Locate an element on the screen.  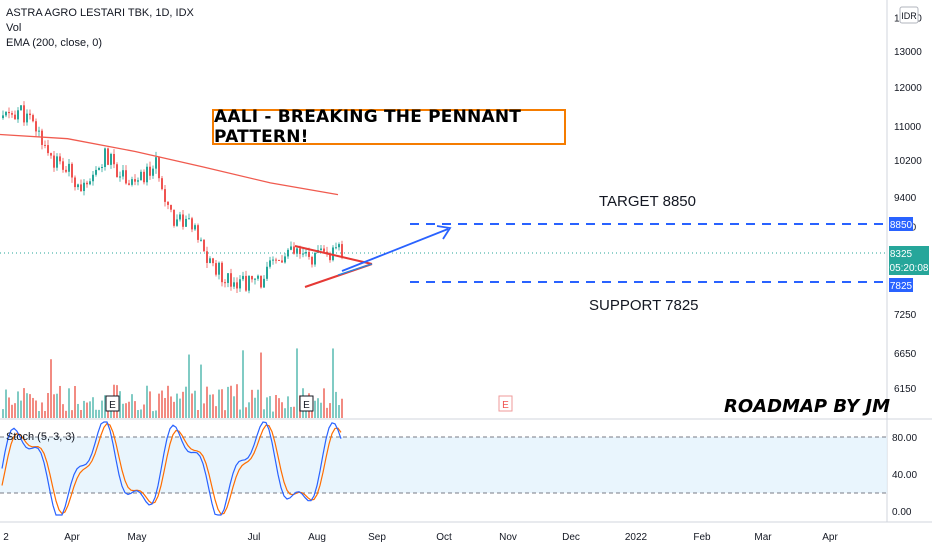
svg-text: E is located at coordinates (112, 405).